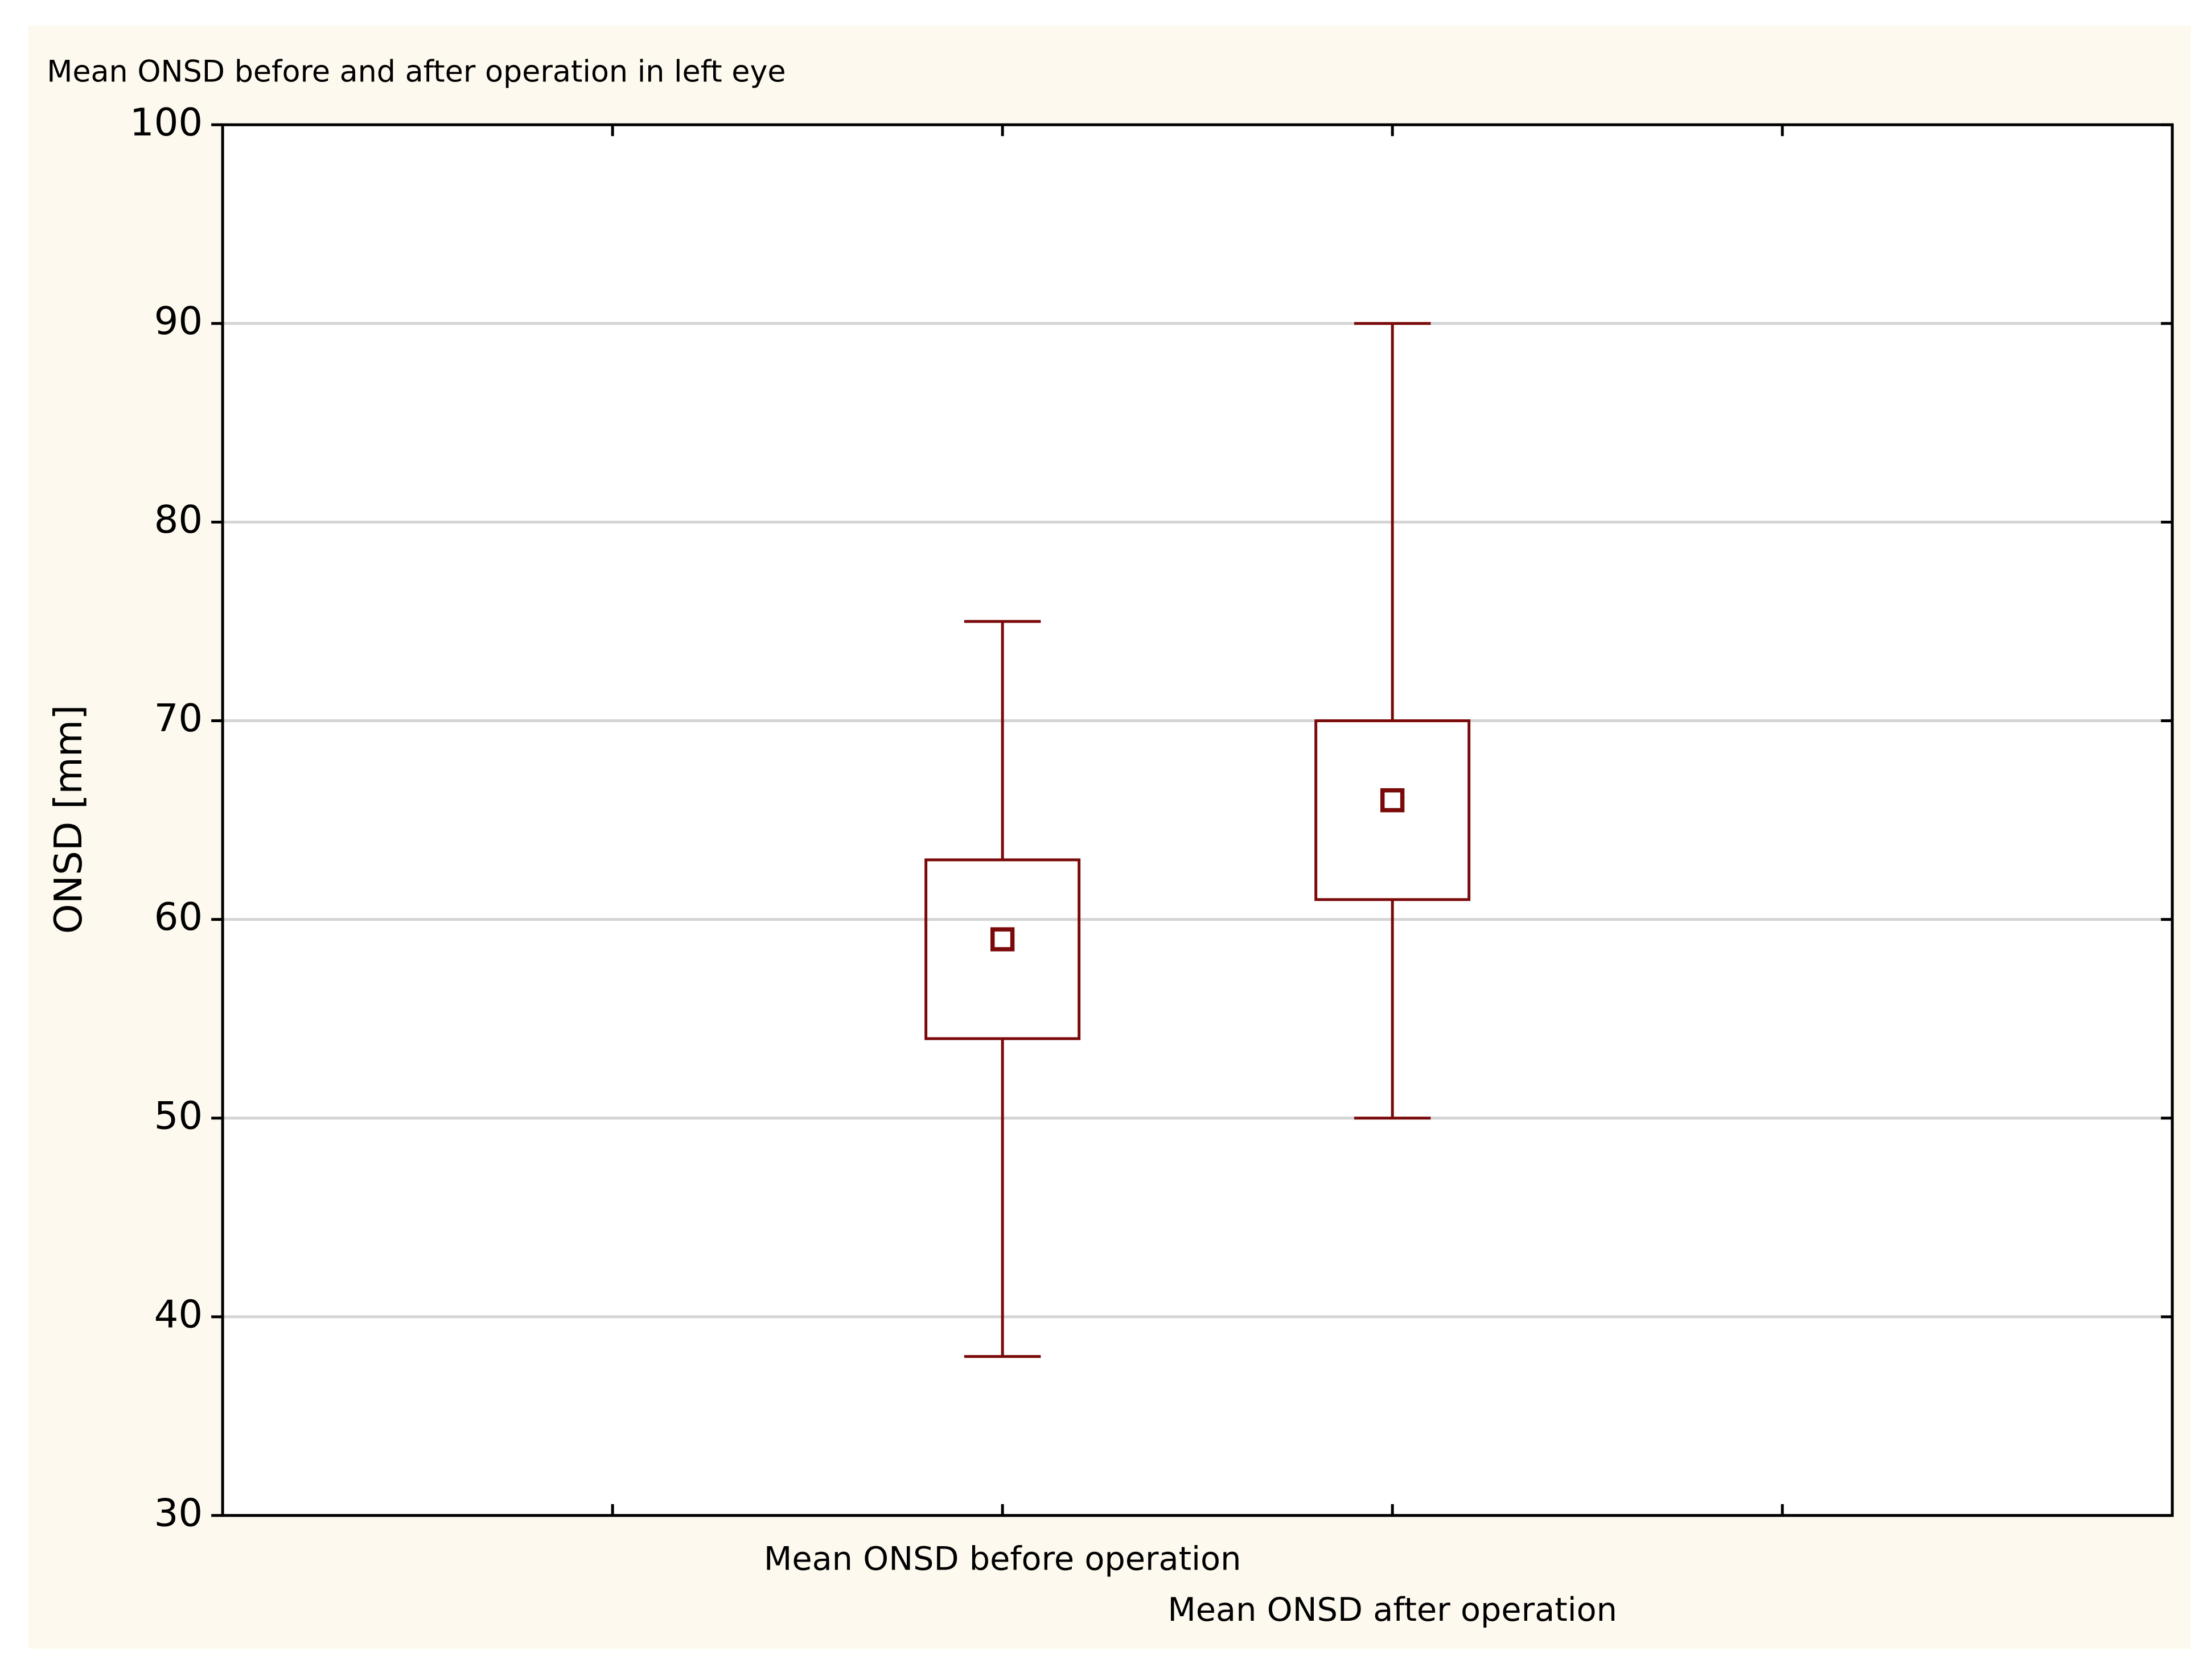  Describe the element at coordinates (179, 1115) in the screenshot. I see `y-tick-label: 50` at that location.